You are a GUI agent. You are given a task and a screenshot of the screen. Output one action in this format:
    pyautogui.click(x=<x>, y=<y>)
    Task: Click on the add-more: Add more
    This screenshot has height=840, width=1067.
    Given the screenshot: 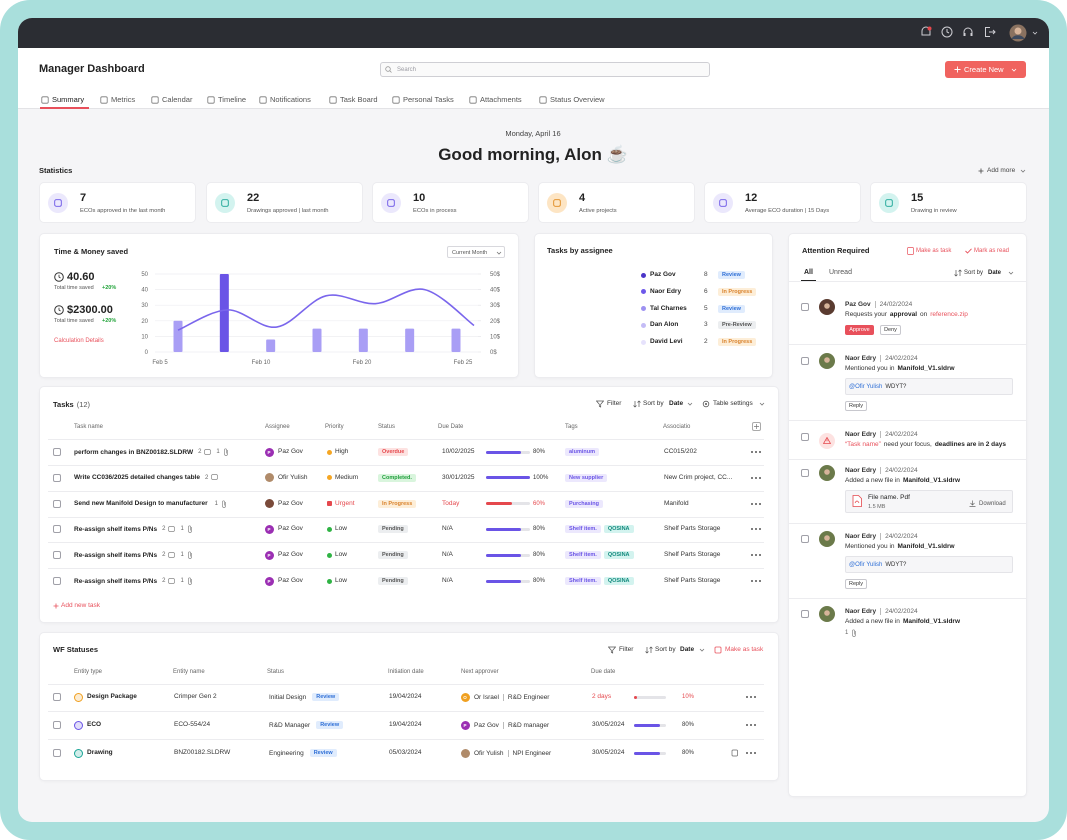 What is the action you would take?
    pyautogui.click(x=1001, y=170)
    